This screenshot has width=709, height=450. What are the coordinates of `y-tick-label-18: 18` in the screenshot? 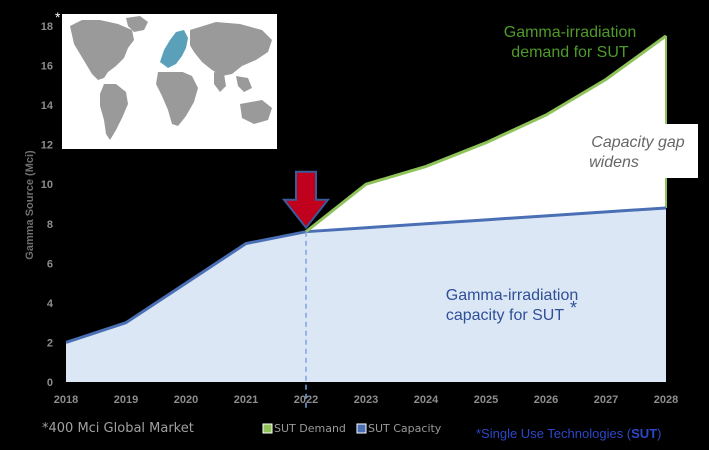 It's located at (47, 27).